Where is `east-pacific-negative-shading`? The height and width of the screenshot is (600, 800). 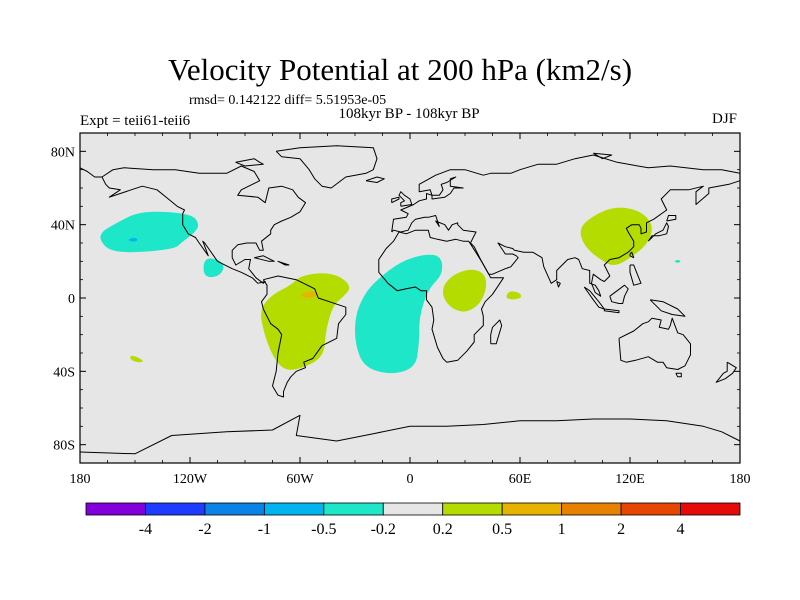
east-pacific-negative-shading is located at coordinates (213, 268).